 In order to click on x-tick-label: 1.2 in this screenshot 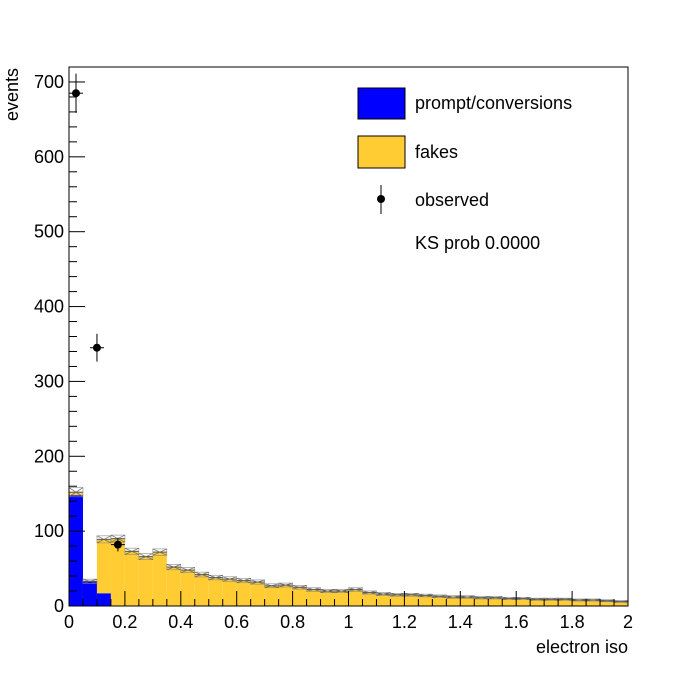, I will do `click(404, 622)`.